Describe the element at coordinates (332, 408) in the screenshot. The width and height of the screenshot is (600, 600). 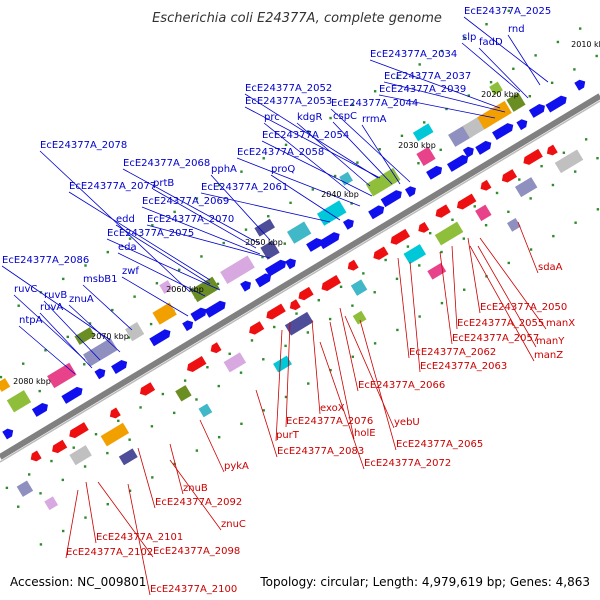
I see `gene-label: exoX` at that location.